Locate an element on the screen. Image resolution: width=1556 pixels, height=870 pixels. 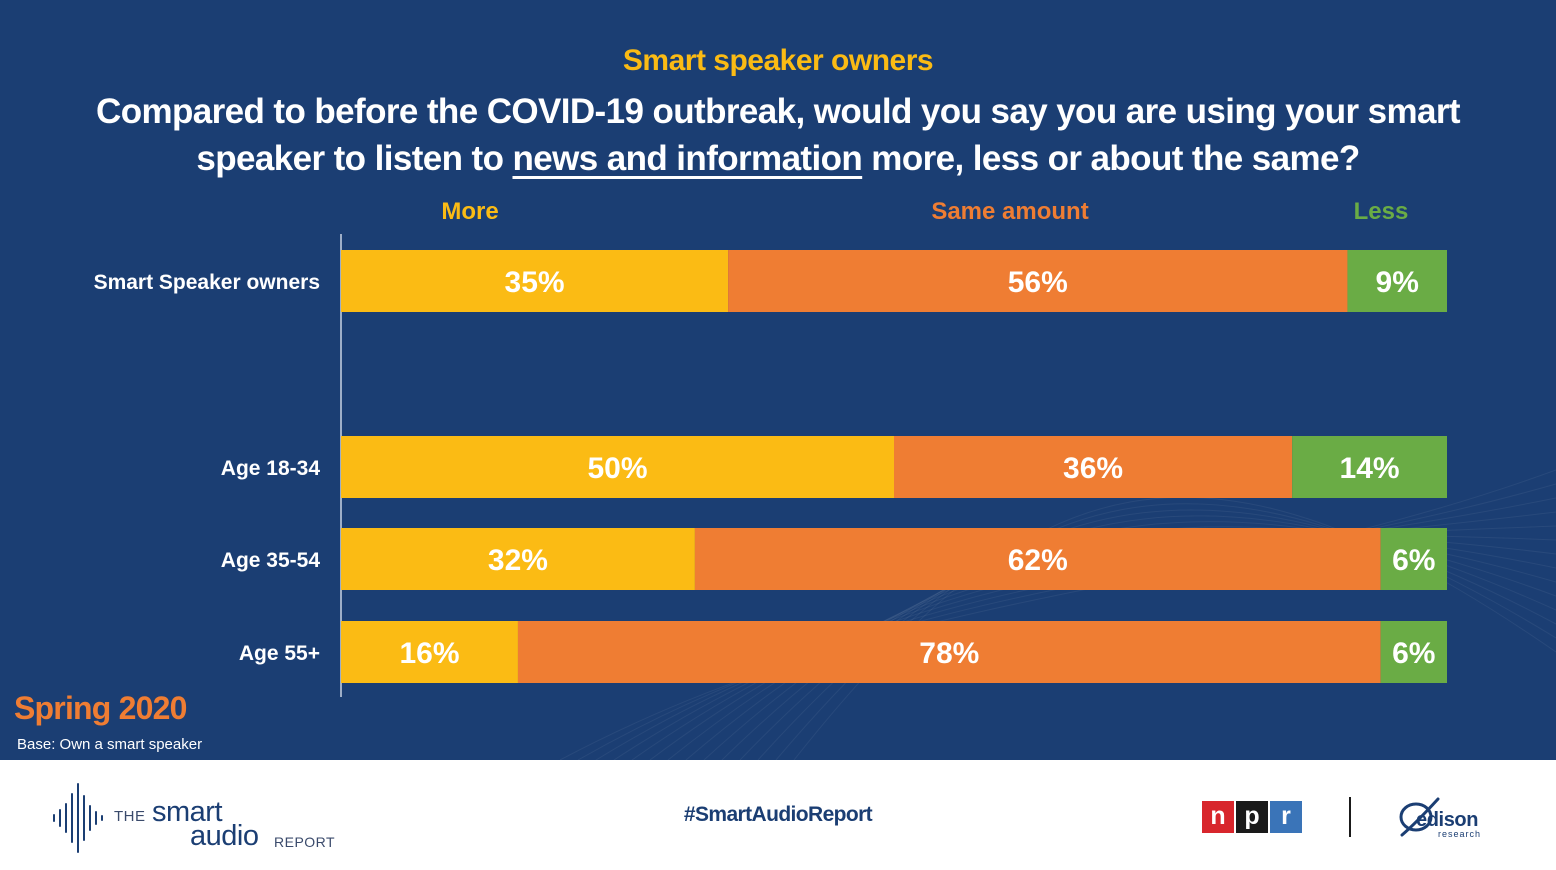
legend-more: More is located at coordinates (469, 211).